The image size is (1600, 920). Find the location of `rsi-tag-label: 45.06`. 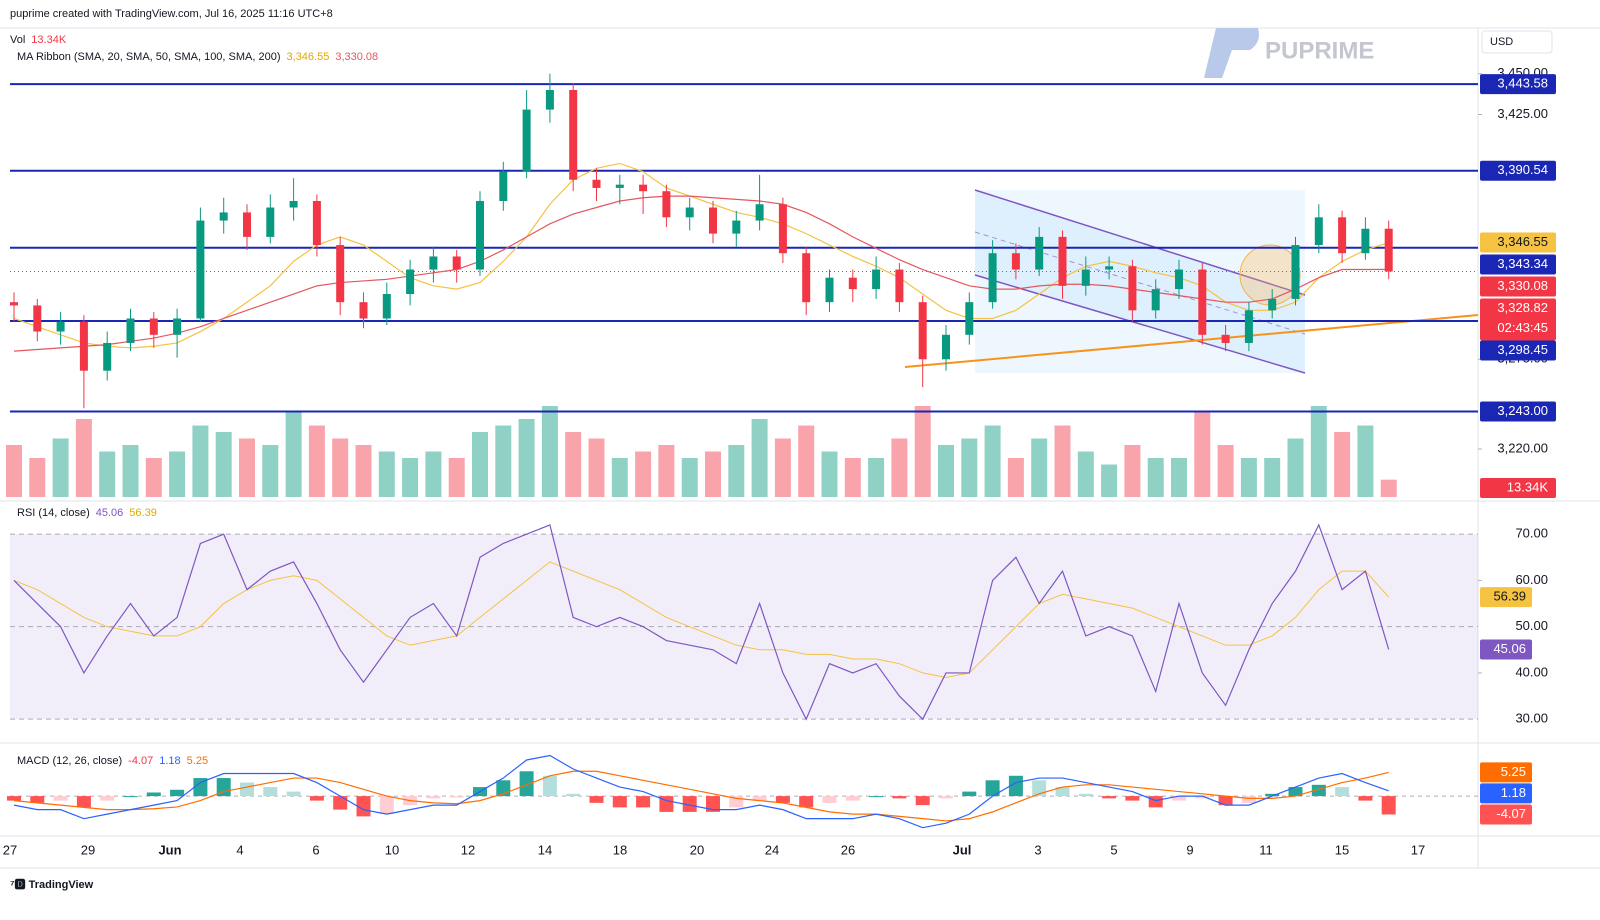

rsi-tag-label: 45.06 is located at coordinates (1509, 648).